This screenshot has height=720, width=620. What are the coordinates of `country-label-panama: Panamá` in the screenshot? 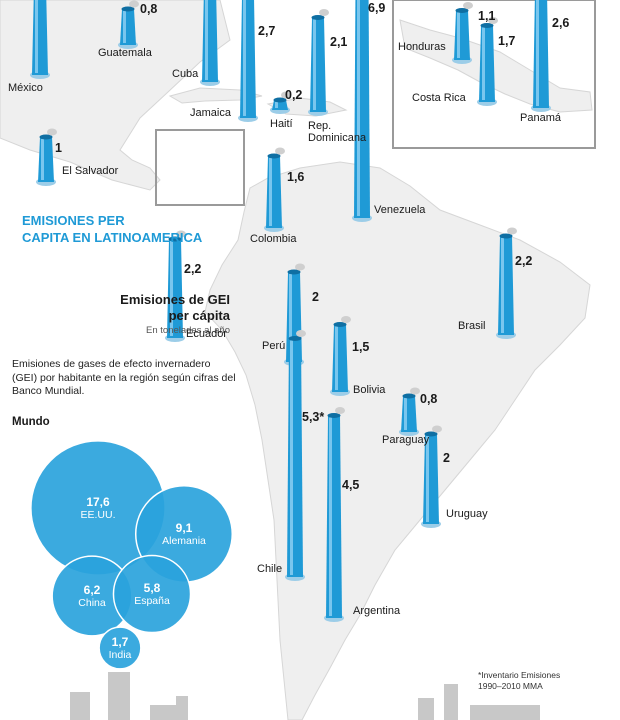 It's located at (540, 118).